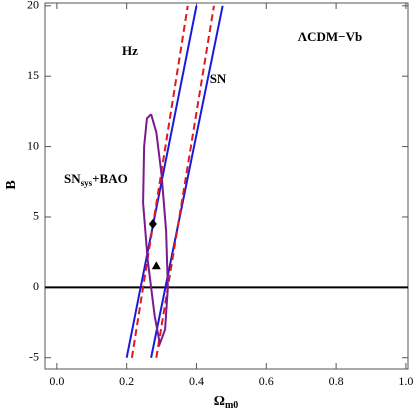 Image resolution: width=415 pixels, height=412 pixels. I want to click on annotation-sub: sys, so click(87, 183).